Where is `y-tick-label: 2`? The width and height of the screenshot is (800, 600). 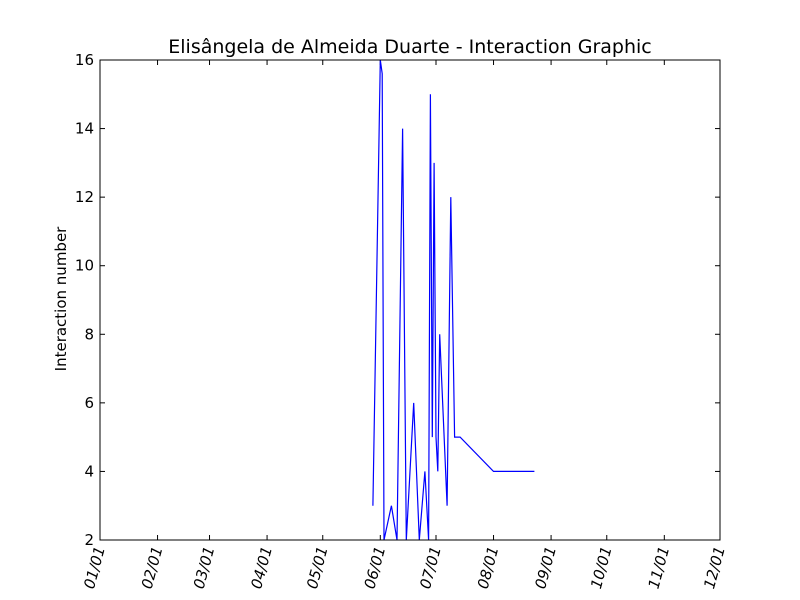
y-tick-label: 2 is located at coordinates (89, 540).